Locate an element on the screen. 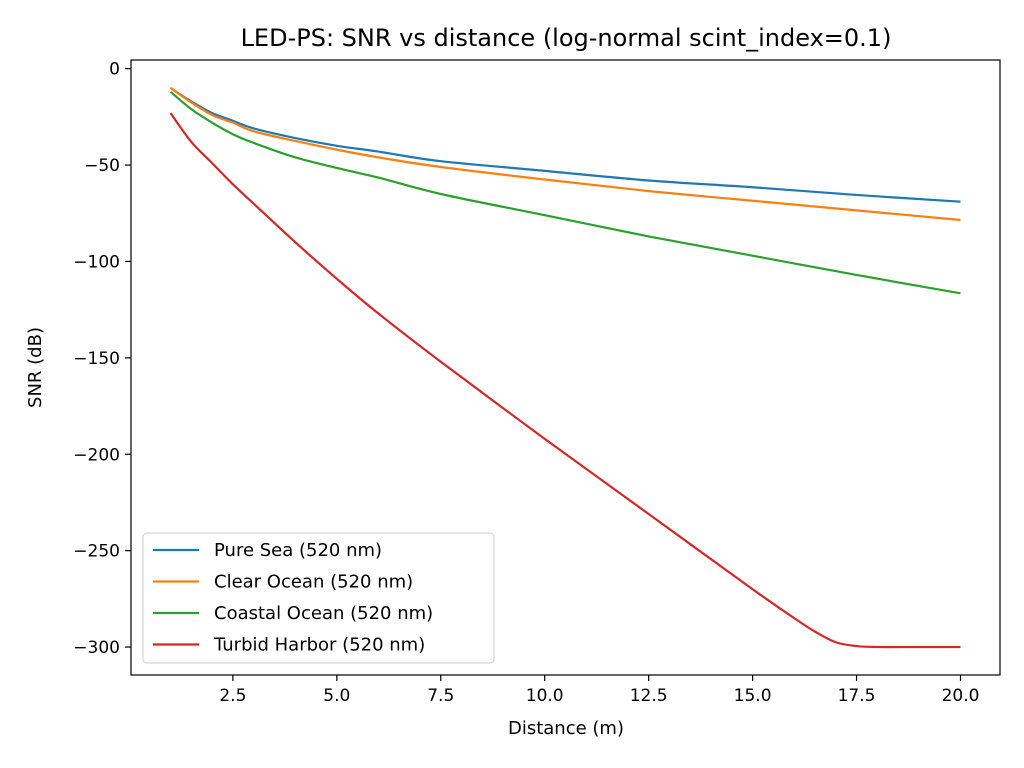 This screenshot has height=768, width=1024. legend-entry-label: Pure Sea (520 nm) is located at coordinates (298, 550).